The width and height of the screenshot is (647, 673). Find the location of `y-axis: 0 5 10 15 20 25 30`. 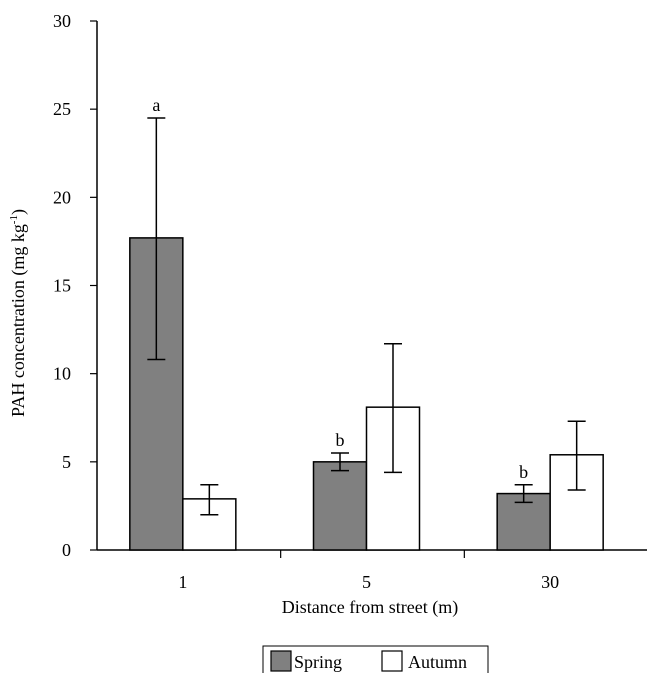

y-axis: 0 5 10 15 20 25 30 is located at coordinates (75, 285).